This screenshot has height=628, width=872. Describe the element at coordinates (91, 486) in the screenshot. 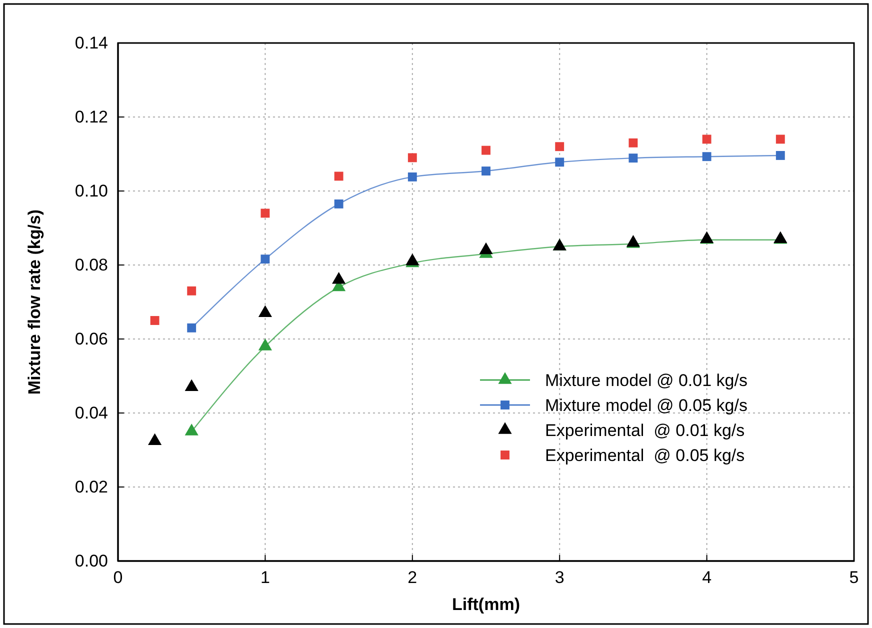

I see `y-tick-label: 0.02` at that location.